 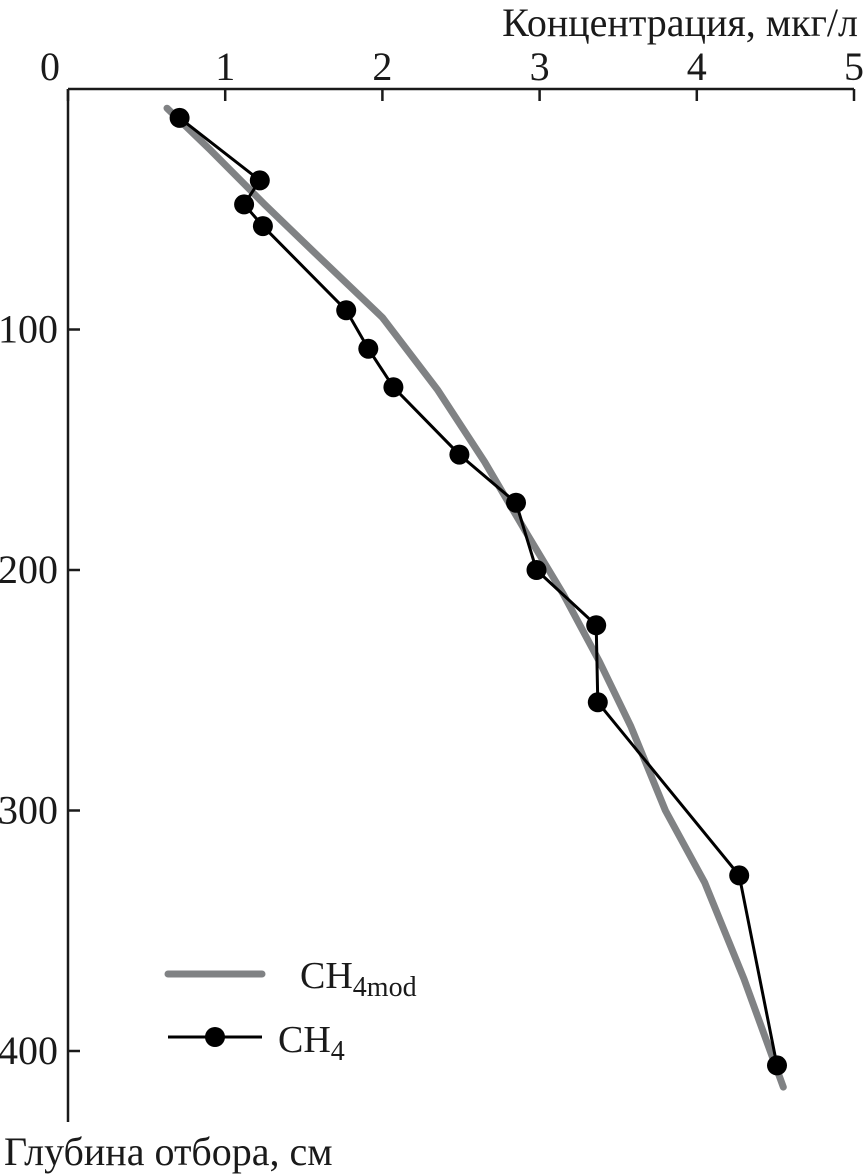 I want to click on x-tick-label: 5, so click(x=854, y=66).